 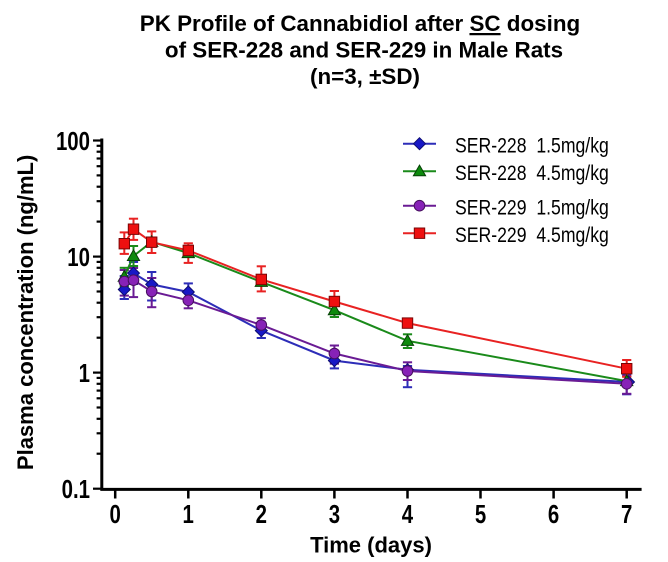 What do you see at coordinates (78, 257) in the screenshot?
I see `svg-text: 10` at bounding box center [78, 257].